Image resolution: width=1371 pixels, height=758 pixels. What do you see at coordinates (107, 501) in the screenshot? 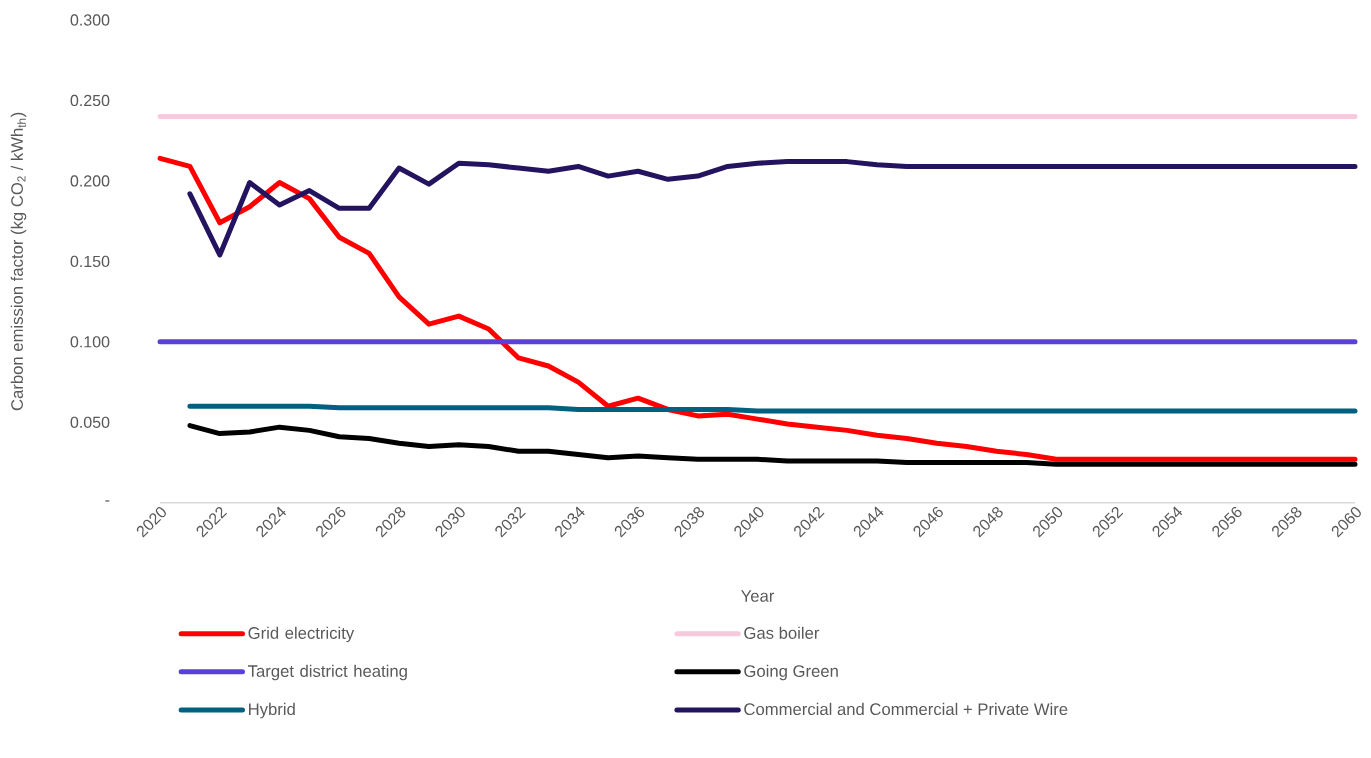
I see `y-tick-label: -` at bounding box center [107, 501].